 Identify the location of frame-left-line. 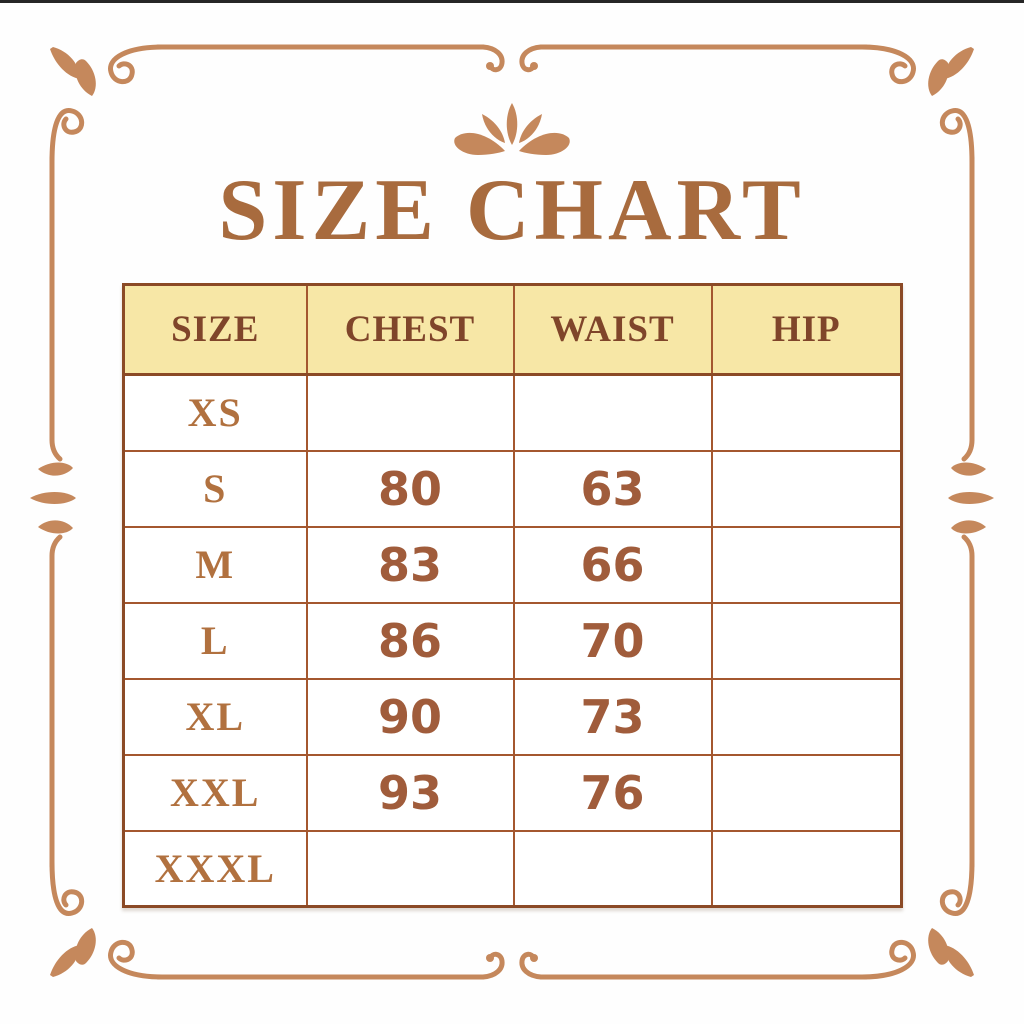
(56, 512).